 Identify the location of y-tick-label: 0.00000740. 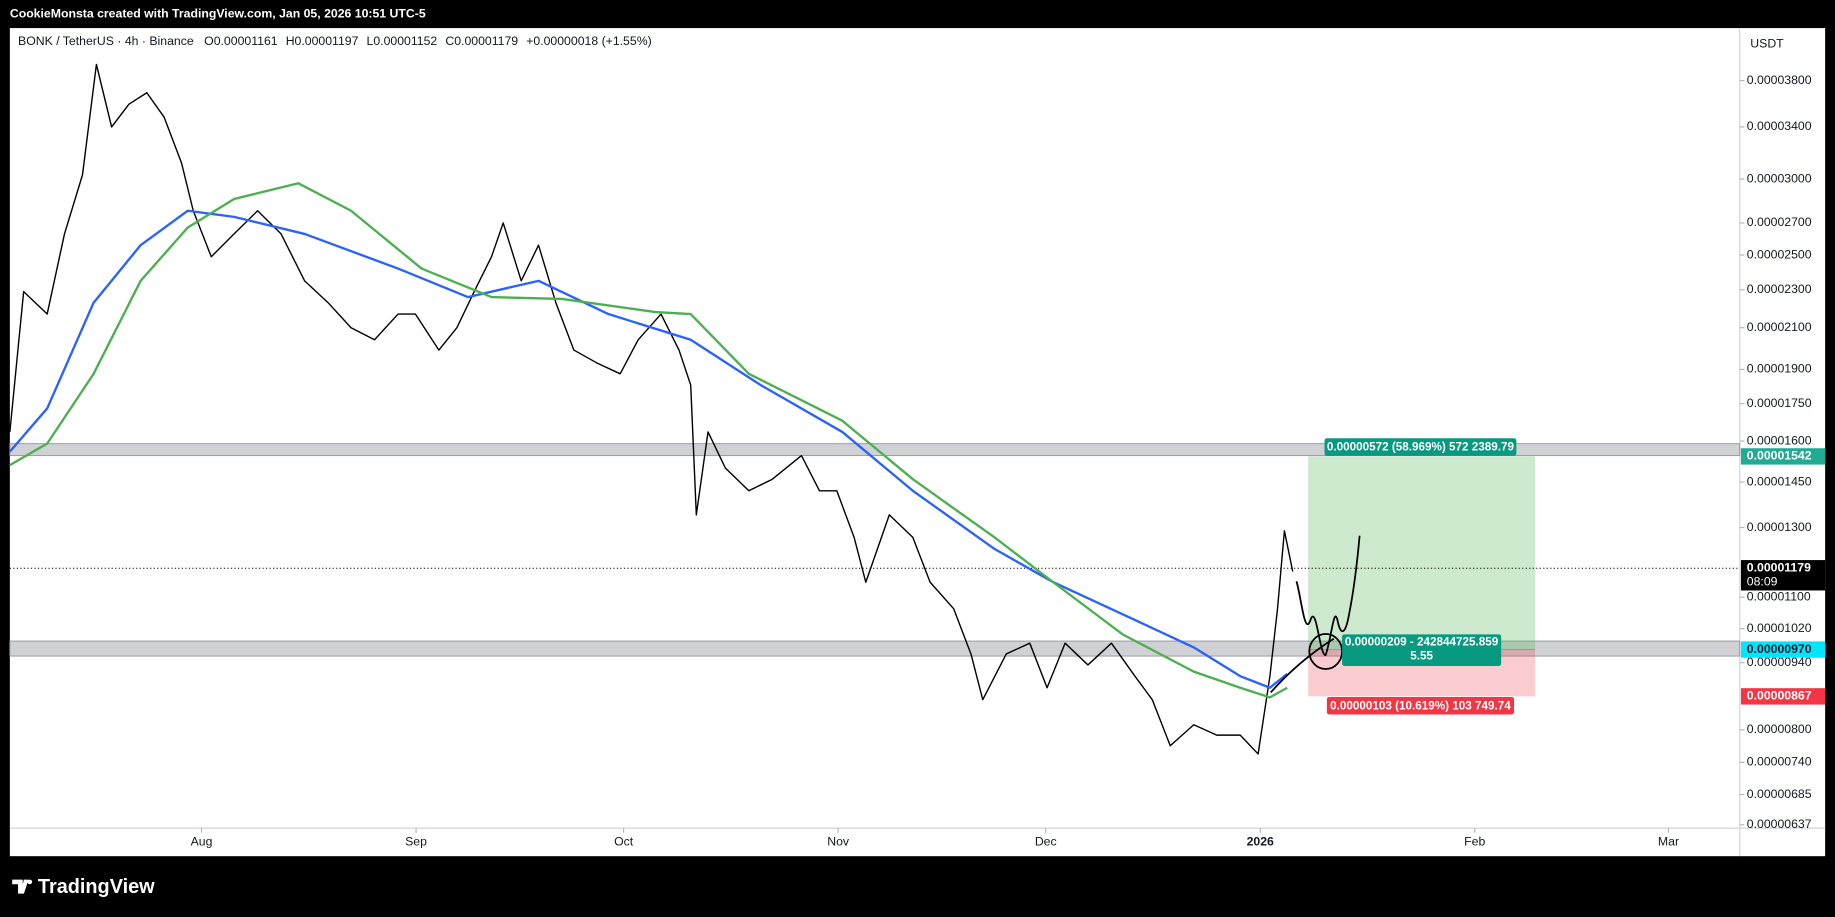
(1779, 762).